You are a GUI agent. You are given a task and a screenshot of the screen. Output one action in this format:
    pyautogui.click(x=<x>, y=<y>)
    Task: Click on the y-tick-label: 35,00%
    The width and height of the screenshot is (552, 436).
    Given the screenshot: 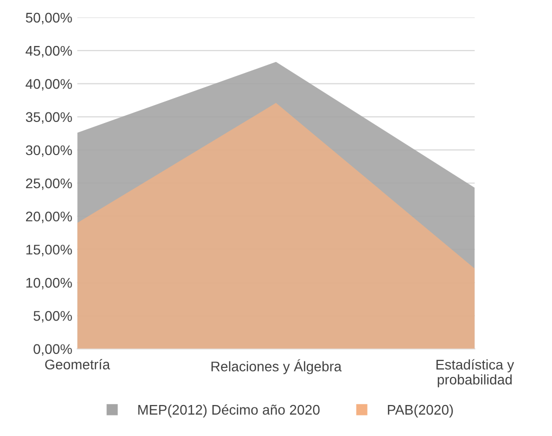 What is the action you would take?
    pyautogui.click(x=49, y=118)
    